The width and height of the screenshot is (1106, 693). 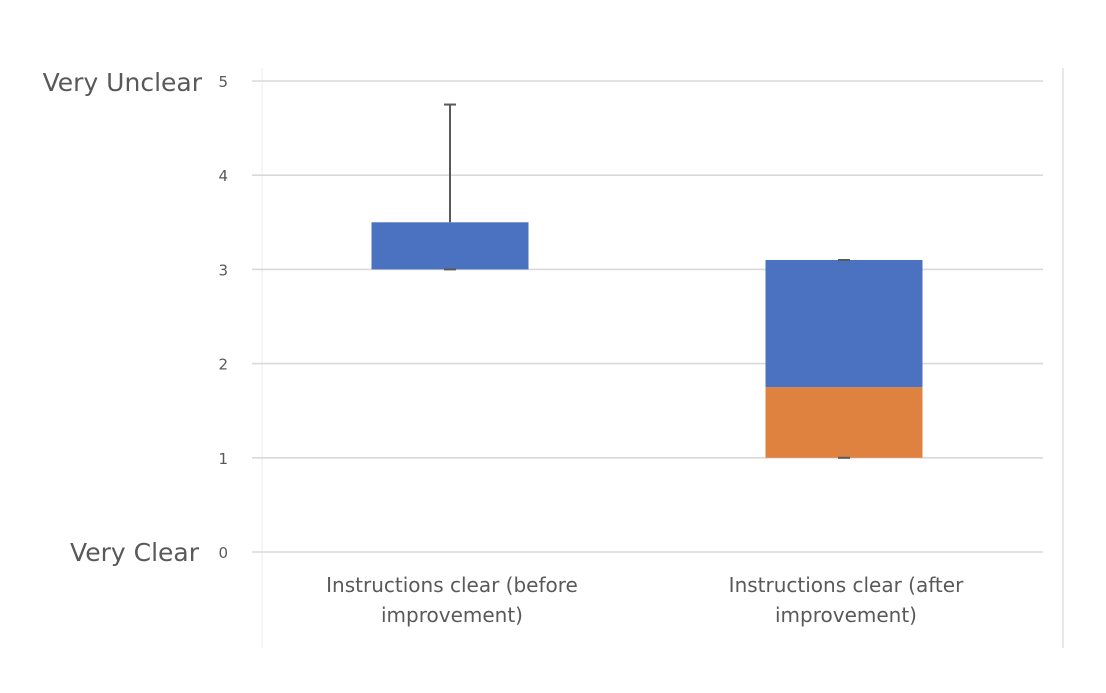 I want to click on y-tick-labels: 0 1 2 3 4 5, so click(x=223, y=317).